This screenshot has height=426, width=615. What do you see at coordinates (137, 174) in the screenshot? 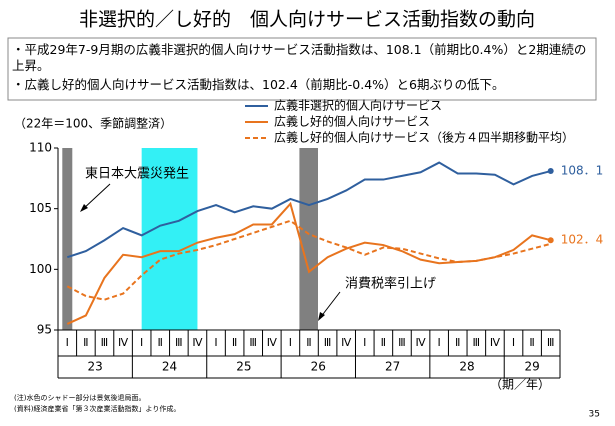
I see `annotation: 東日本大震災発生` at bounding box center [137, 174].